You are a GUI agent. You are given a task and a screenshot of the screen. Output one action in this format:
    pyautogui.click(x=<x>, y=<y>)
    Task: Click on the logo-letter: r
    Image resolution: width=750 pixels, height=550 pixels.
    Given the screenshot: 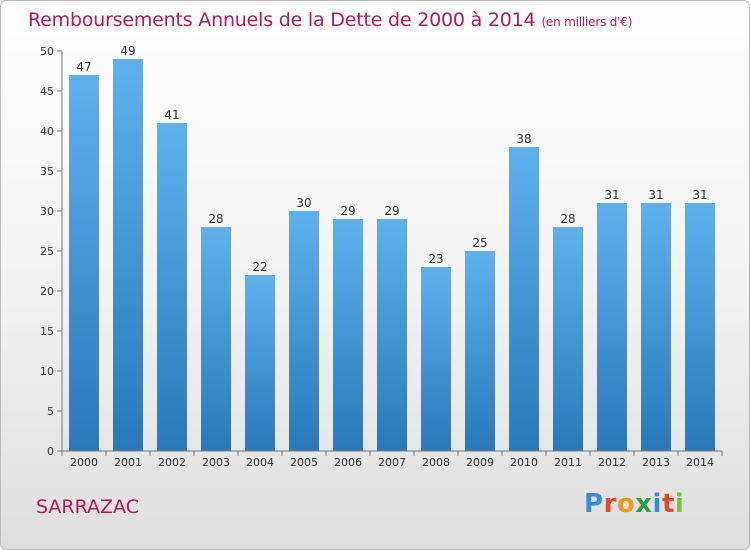 What is the action you would take?
    pyautogui.click(x=610, y=504)
    